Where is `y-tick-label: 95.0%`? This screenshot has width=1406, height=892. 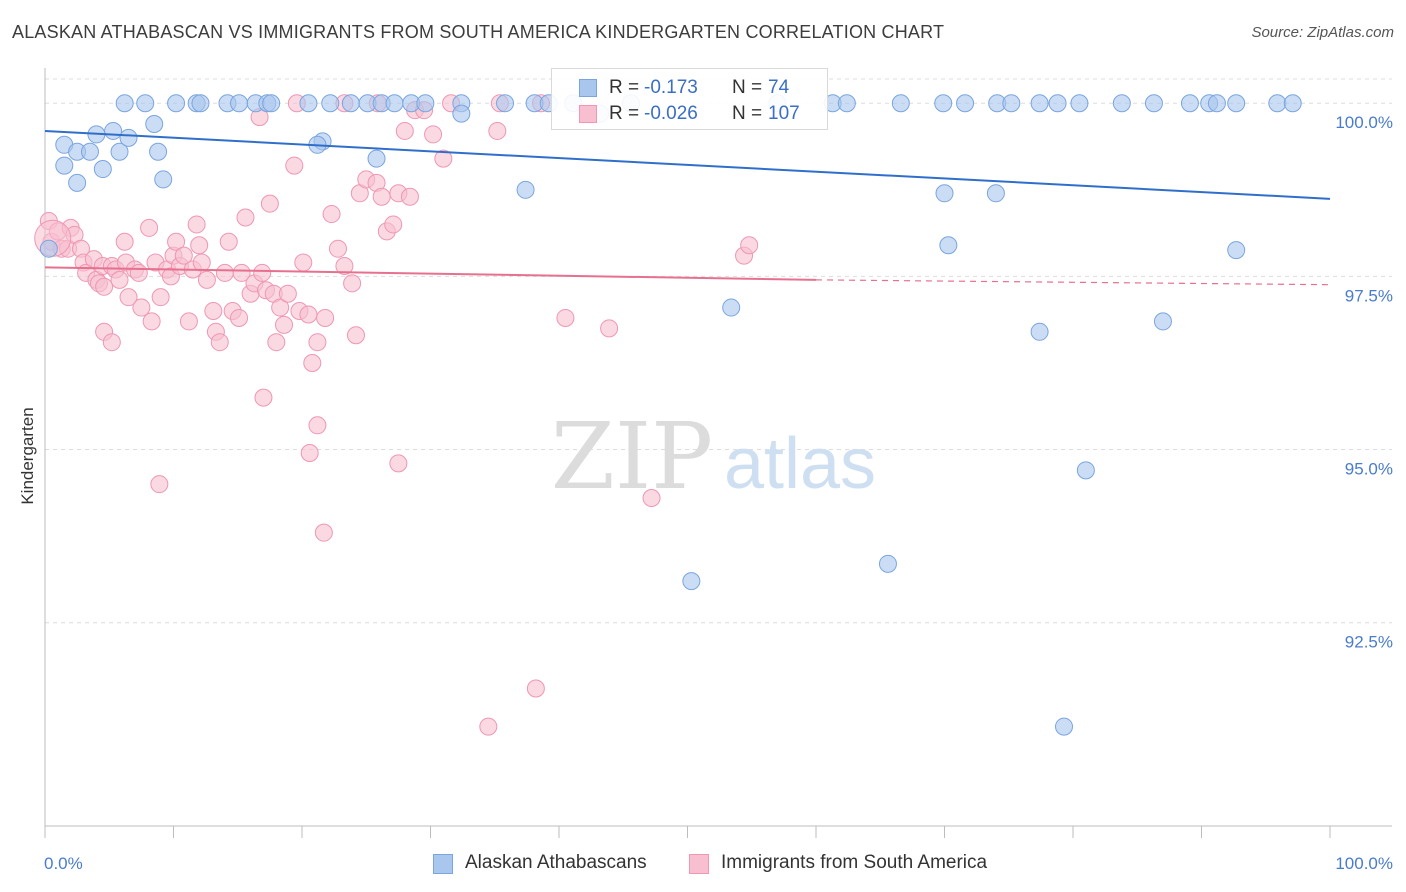
y-tick-label: 95.0% is located at coordinates (1369, 469).